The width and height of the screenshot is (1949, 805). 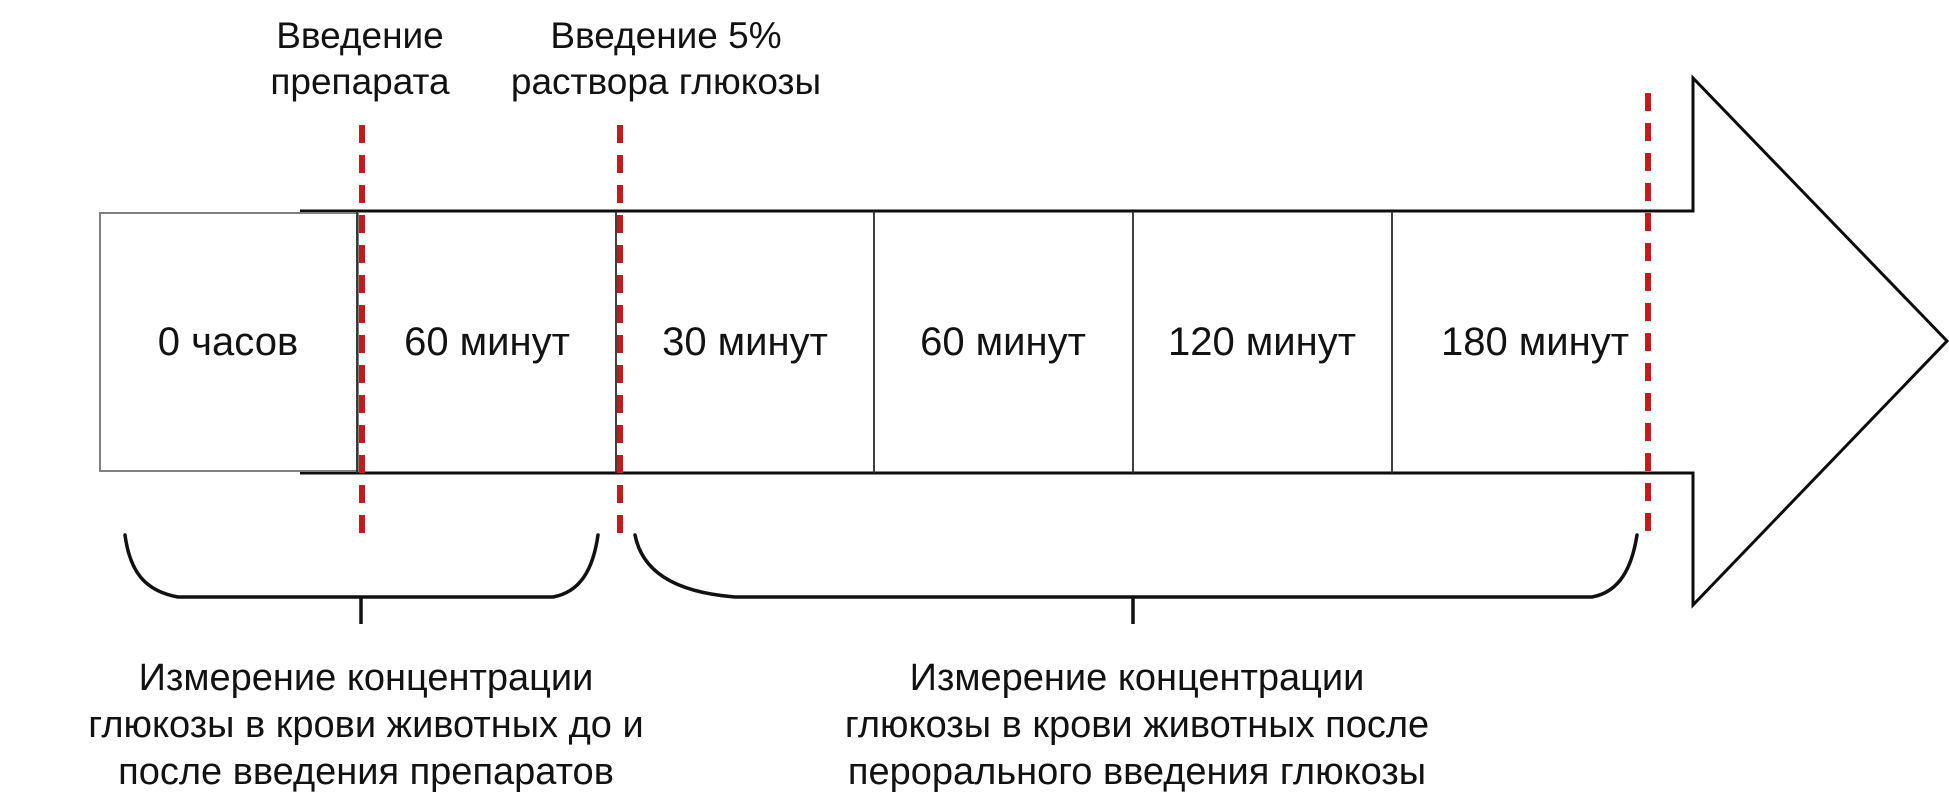 I want to click on caption-after-line3: перорального введения глюкозы, so click(x=1137, y=772).